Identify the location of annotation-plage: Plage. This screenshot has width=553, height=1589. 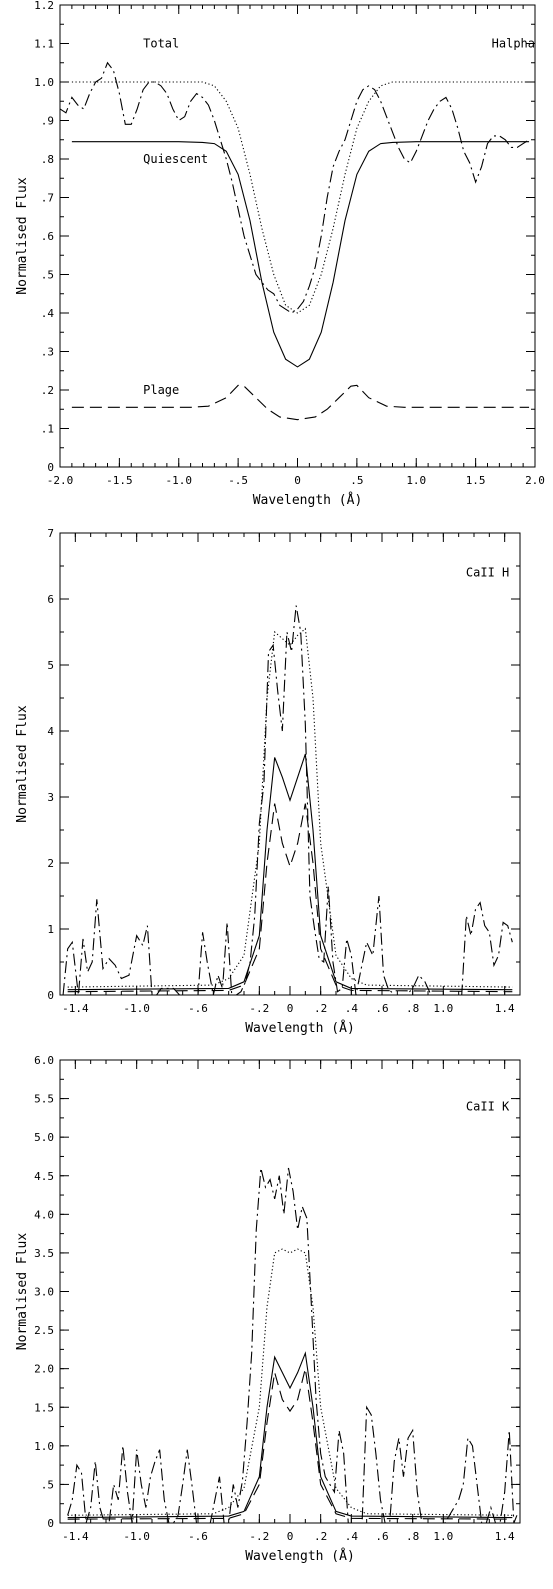
(161, 390).